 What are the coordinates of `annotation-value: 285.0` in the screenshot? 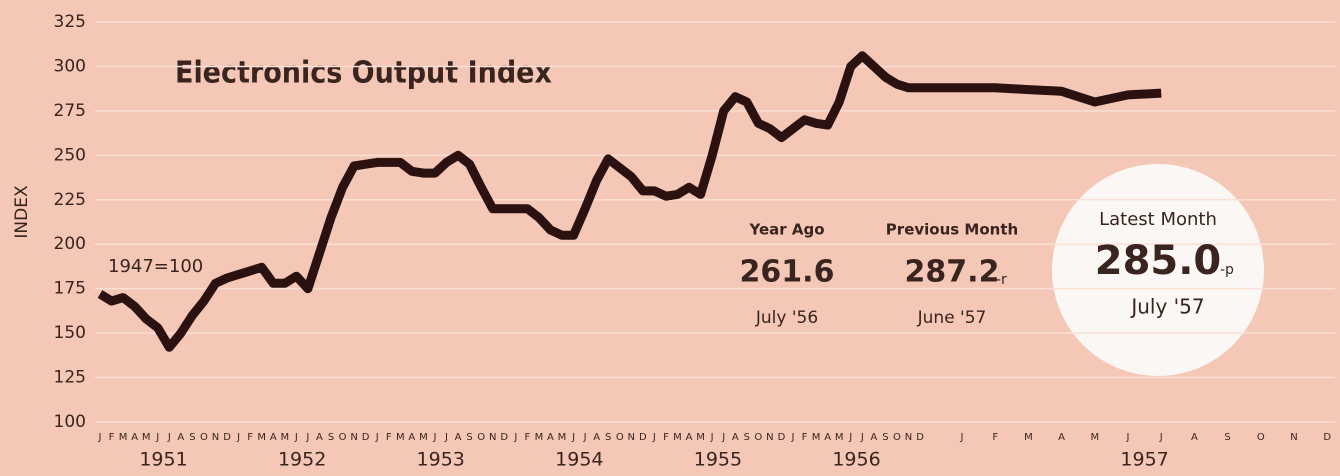 It's located at (1158, 261).